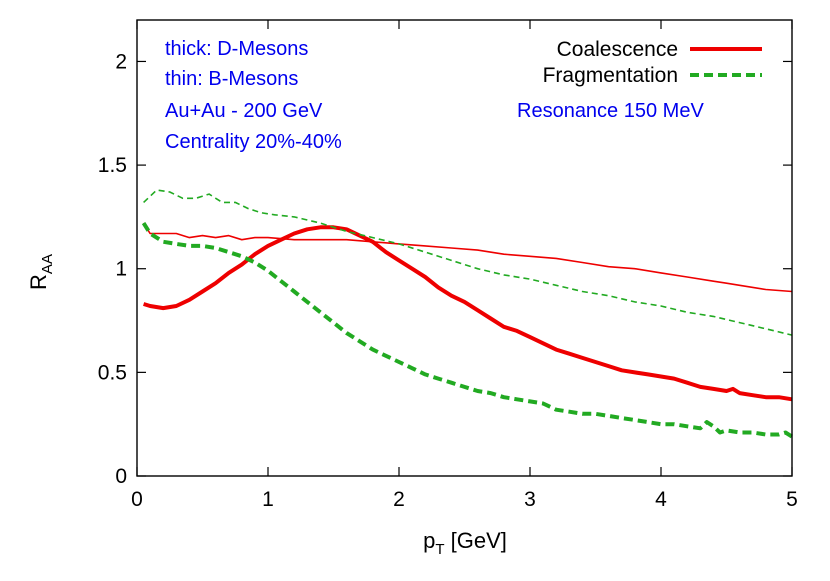  Describe the element at coordinates (610, 111) in the screenshot. I see `annotation-resonance: Resonance 150 MeV` at that location.